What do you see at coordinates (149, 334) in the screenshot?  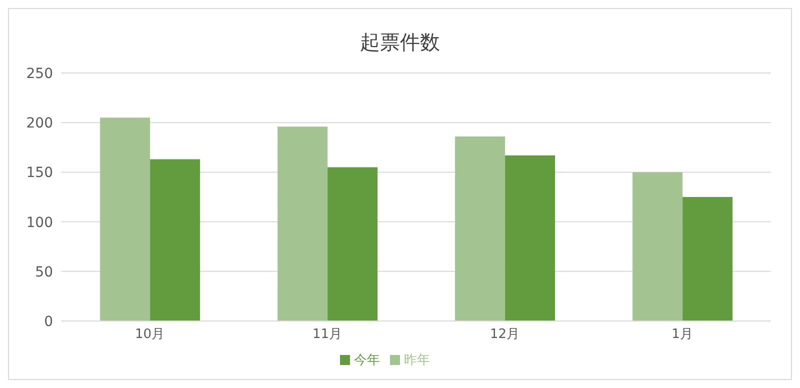 I see `x-tick-label: 10月` at bounding box center [149, 334].